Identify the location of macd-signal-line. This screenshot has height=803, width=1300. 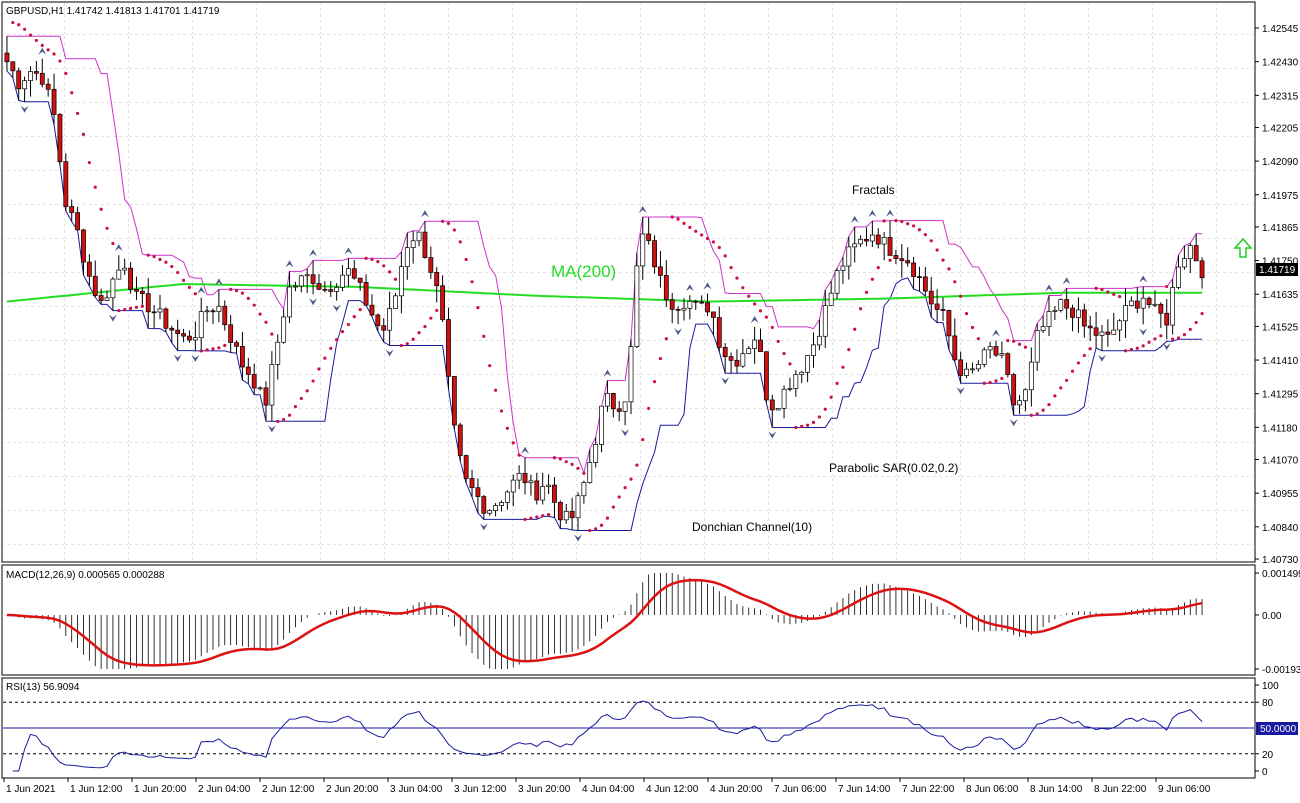
(604, 622).